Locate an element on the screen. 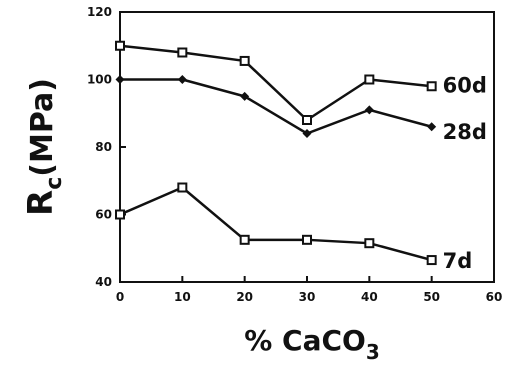 The height and width of the screenshot is (367, 508). y-axis-ticks: 40 60 80 100 120 is located at coordinates (106, 147).